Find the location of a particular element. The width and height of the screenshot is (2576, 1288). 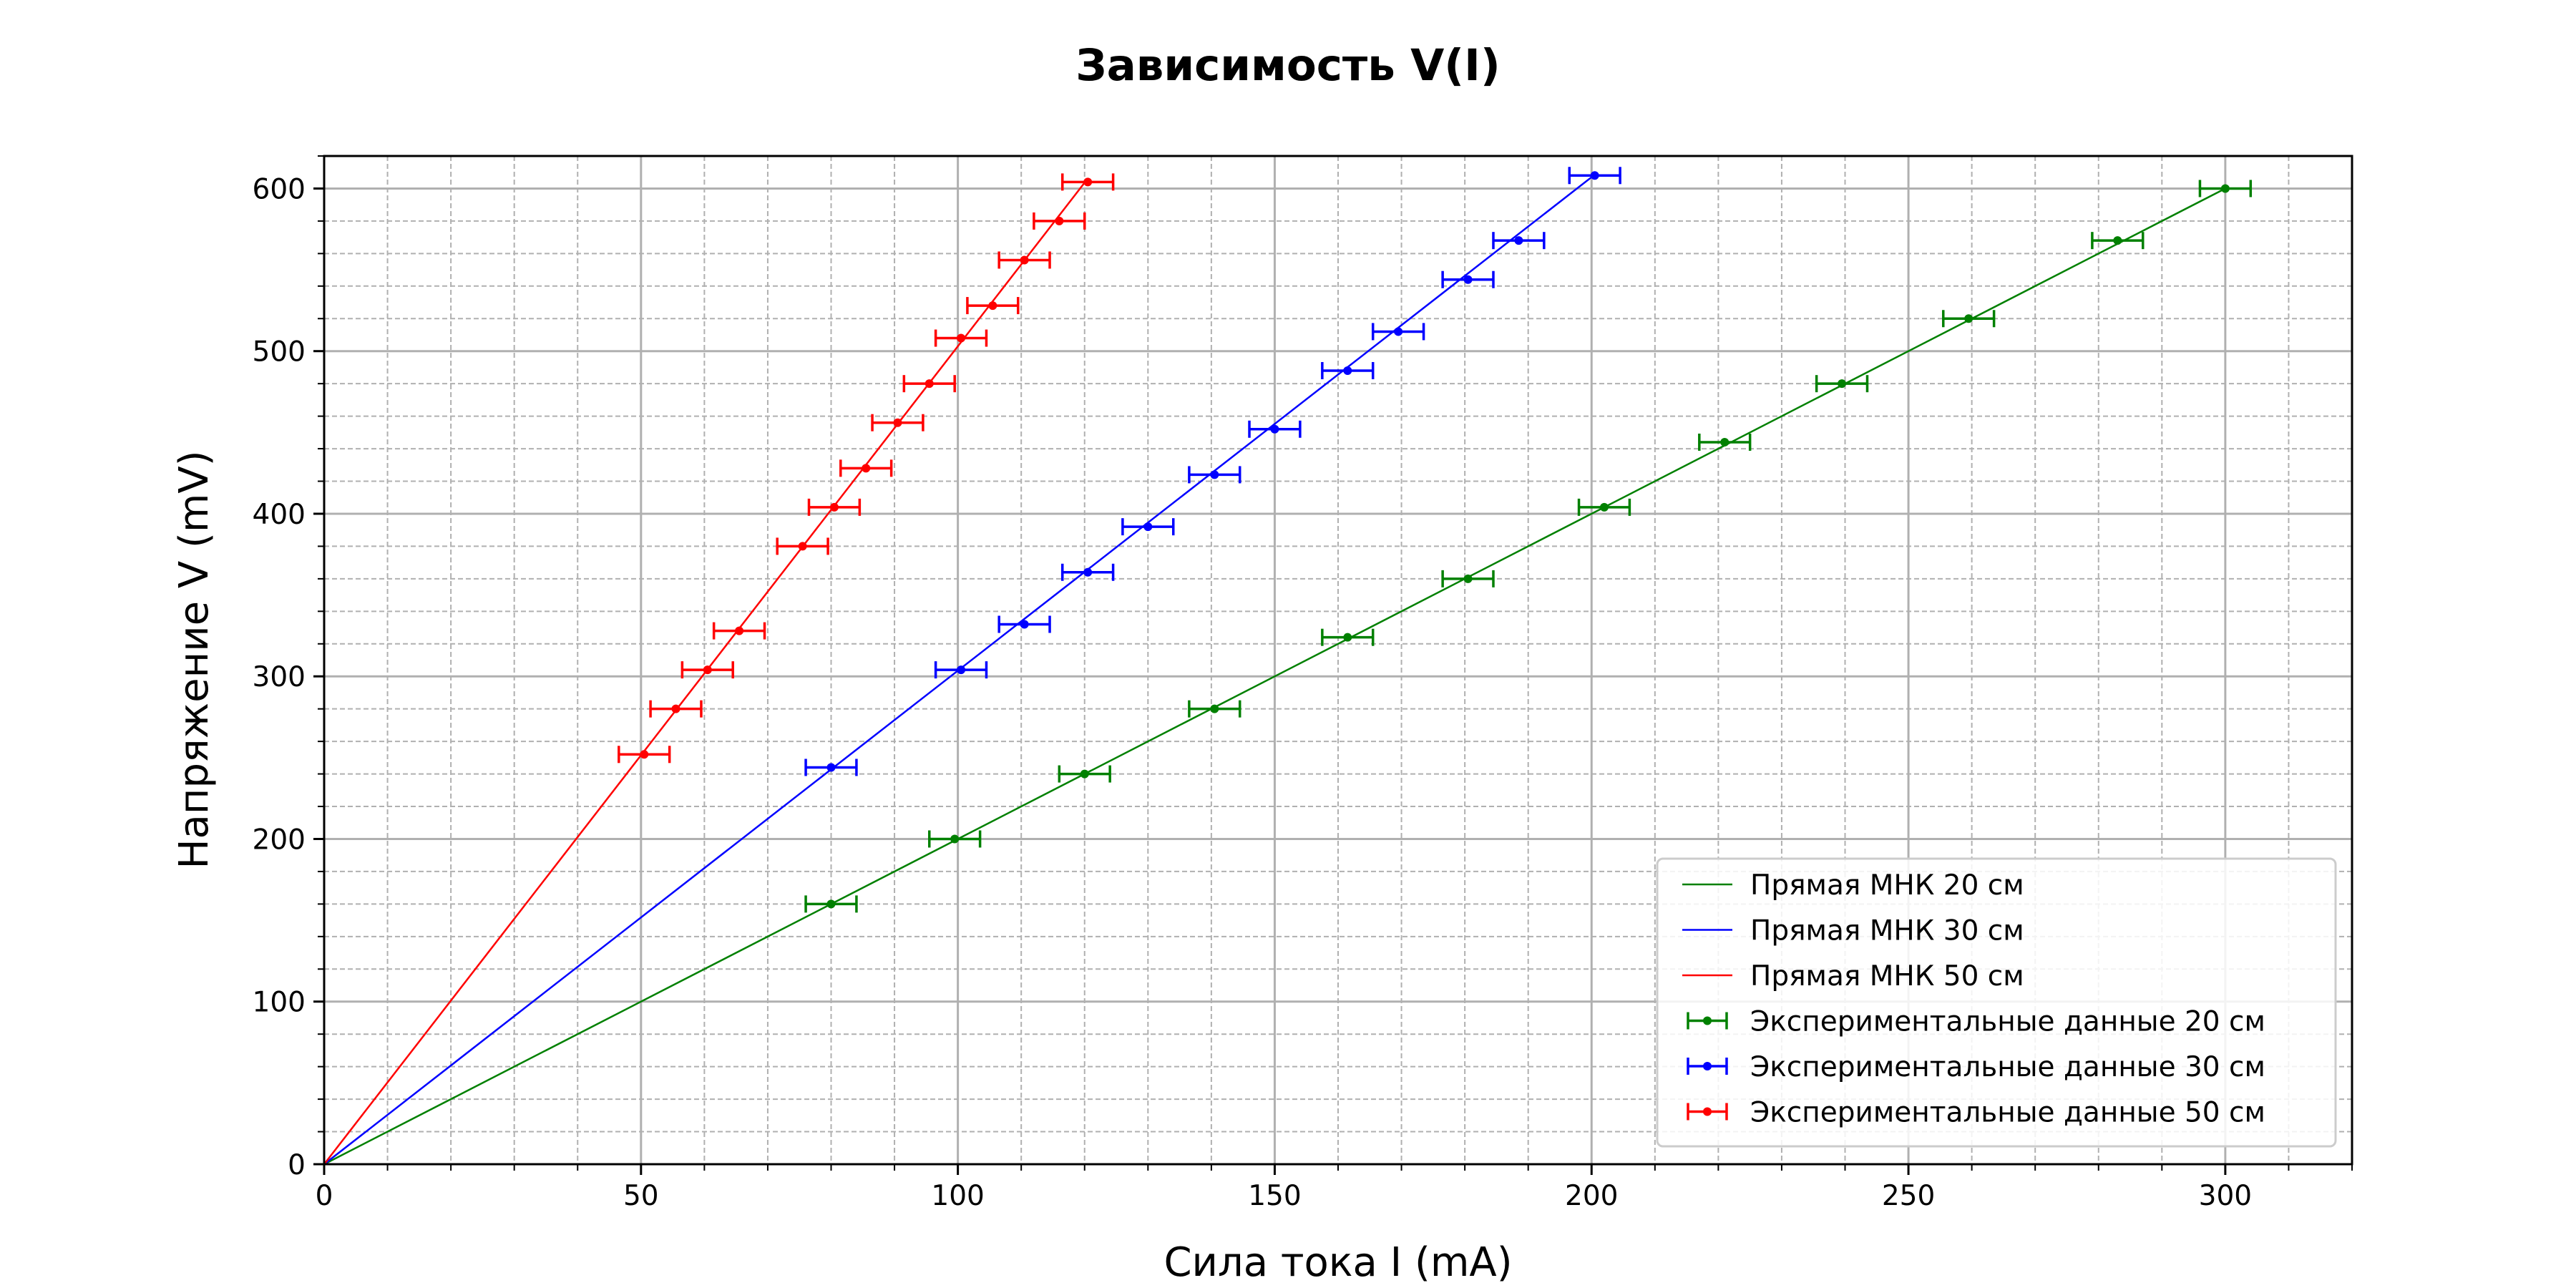

y-tick-label: 500 is located at coordinates (279, 352).